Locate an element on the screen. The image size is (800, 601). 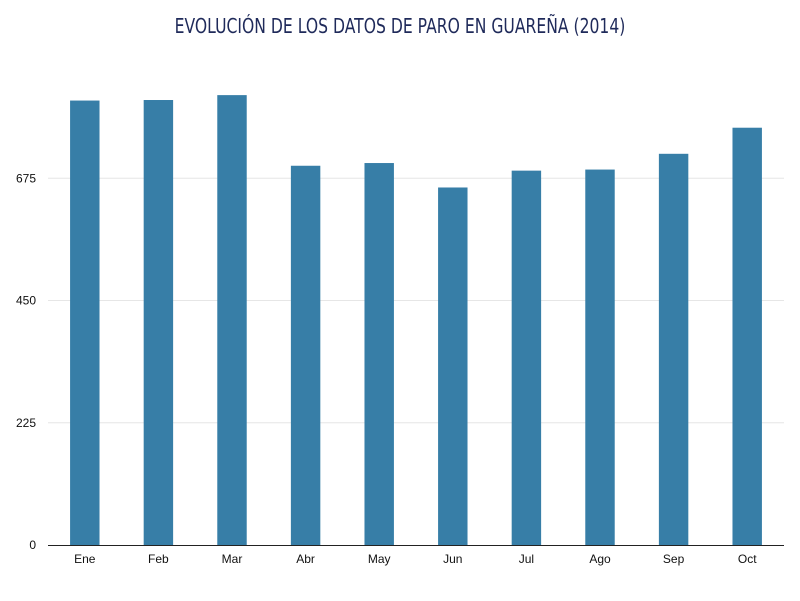
bar-ago is located at coordinates (600, 357).